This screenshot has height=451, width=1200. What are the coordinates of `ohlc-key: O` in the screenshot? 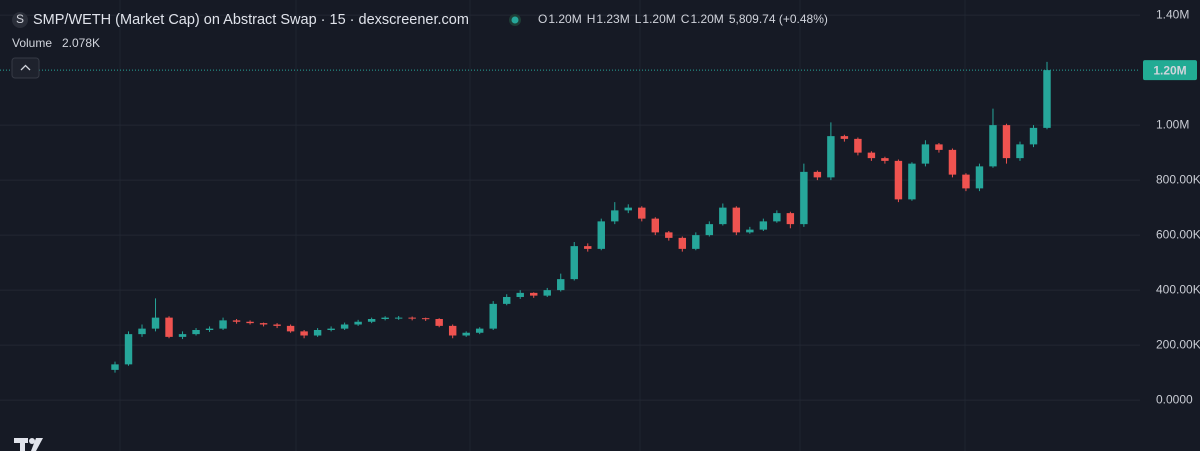 It's located at (542, 19).